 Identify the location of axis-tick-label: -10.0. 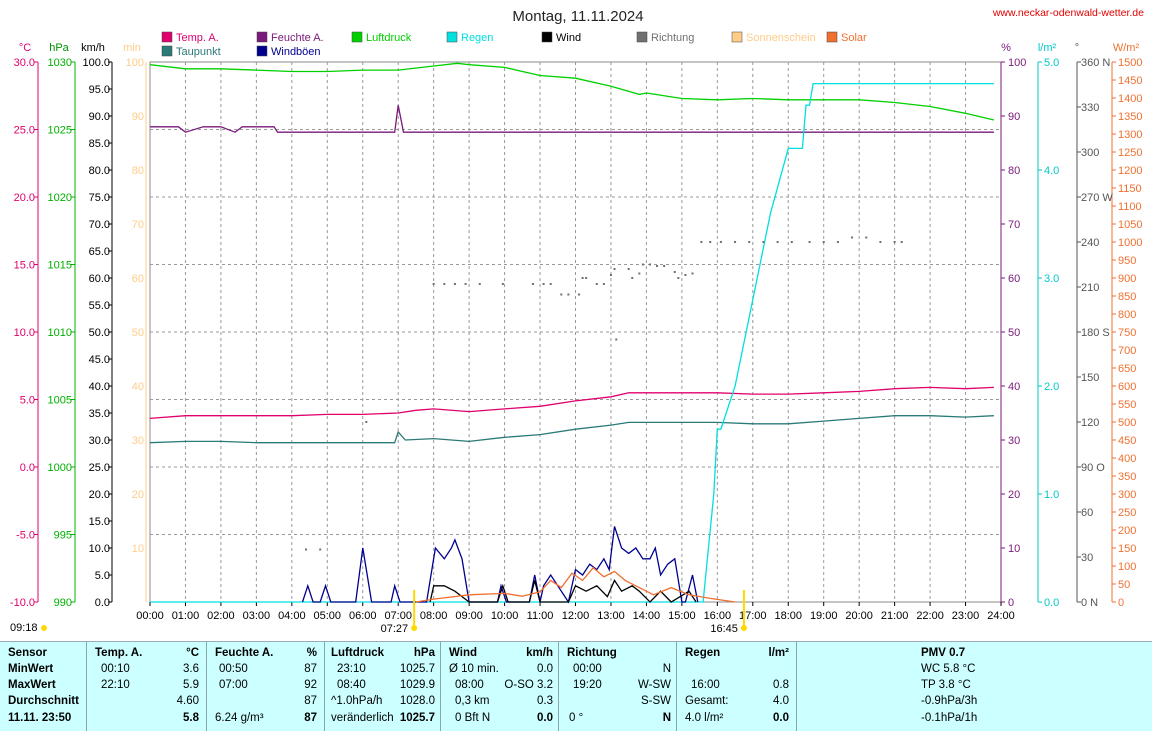
(22, 603).